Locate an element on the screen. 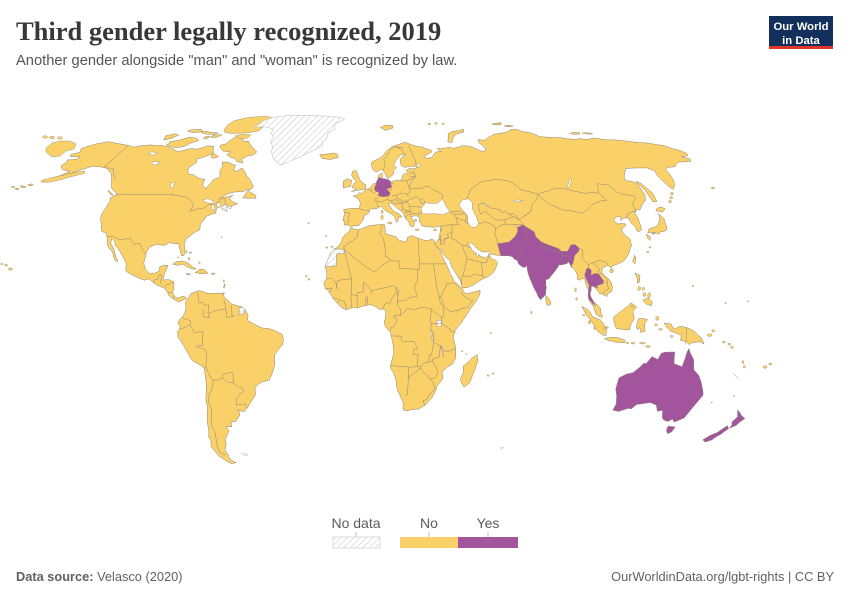 The height and width of the screenshot is (600, 850). svg-text: No data is located at coordinates (355, 523).